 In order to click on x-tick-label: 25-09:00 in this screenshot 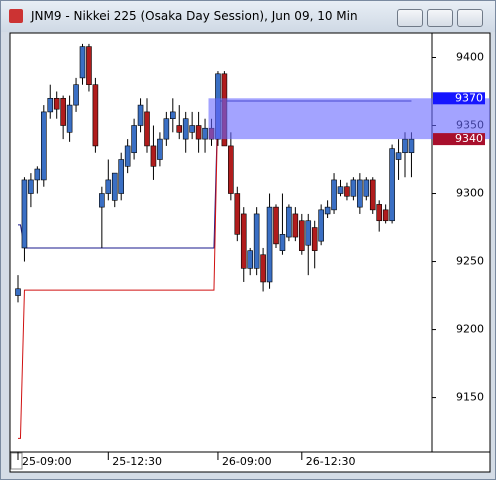, I will do `click(47, 461)`.